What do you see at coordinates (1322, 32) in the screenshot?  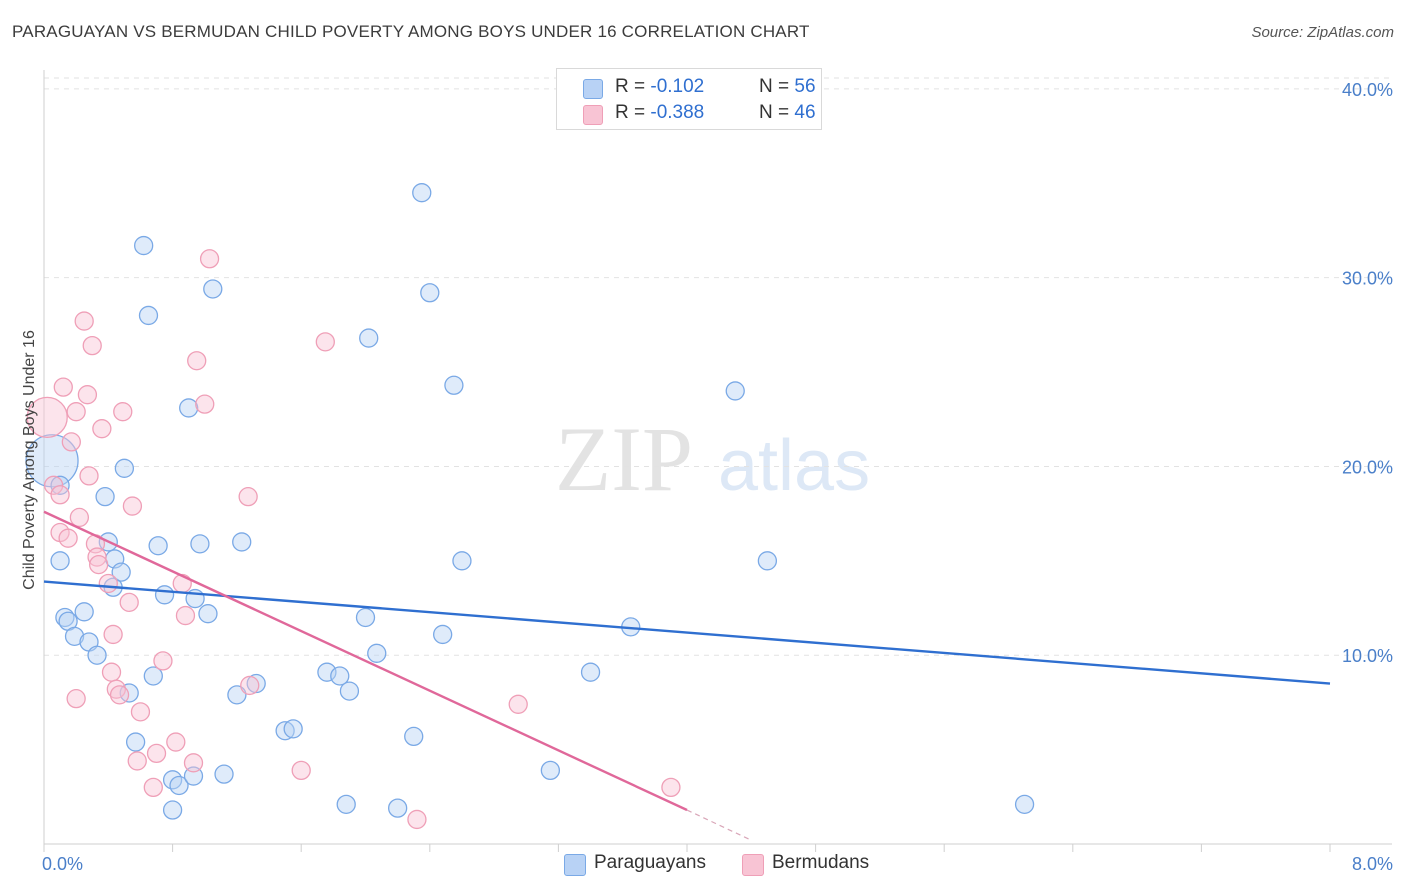 I see `source-label: Source: ZipAtlas.com` at bounding box center [1322, 32].